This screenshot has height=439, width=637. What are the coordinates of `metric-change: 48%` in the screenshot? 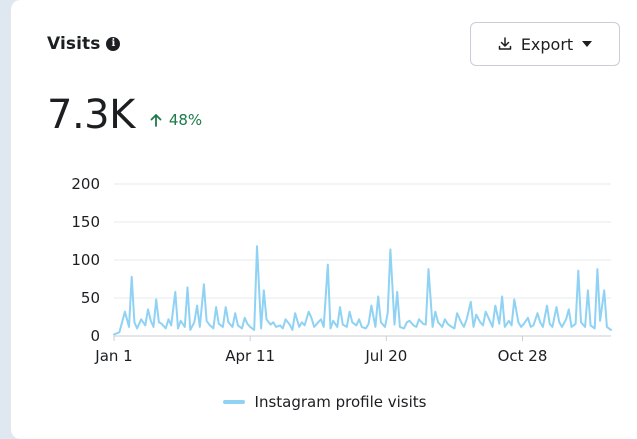 It's located at (175, 120).